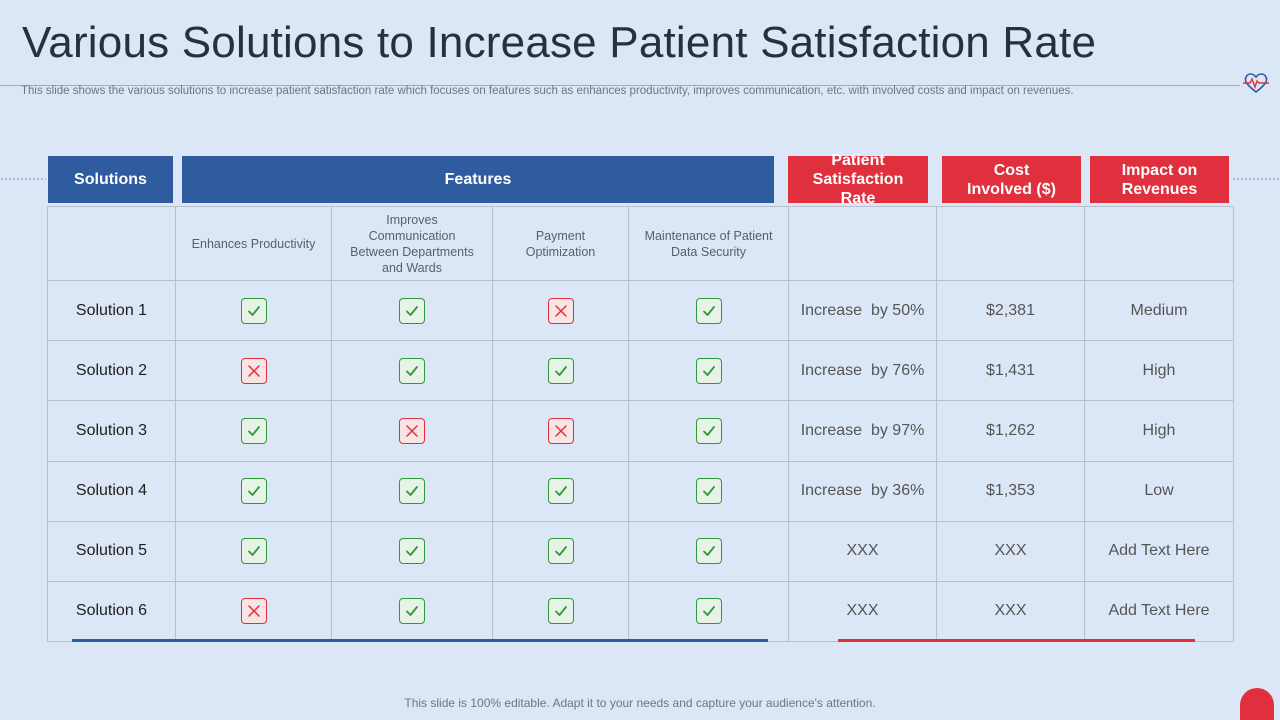  I want to click on feature-label: Enhances Productivity, so click(253, 243).